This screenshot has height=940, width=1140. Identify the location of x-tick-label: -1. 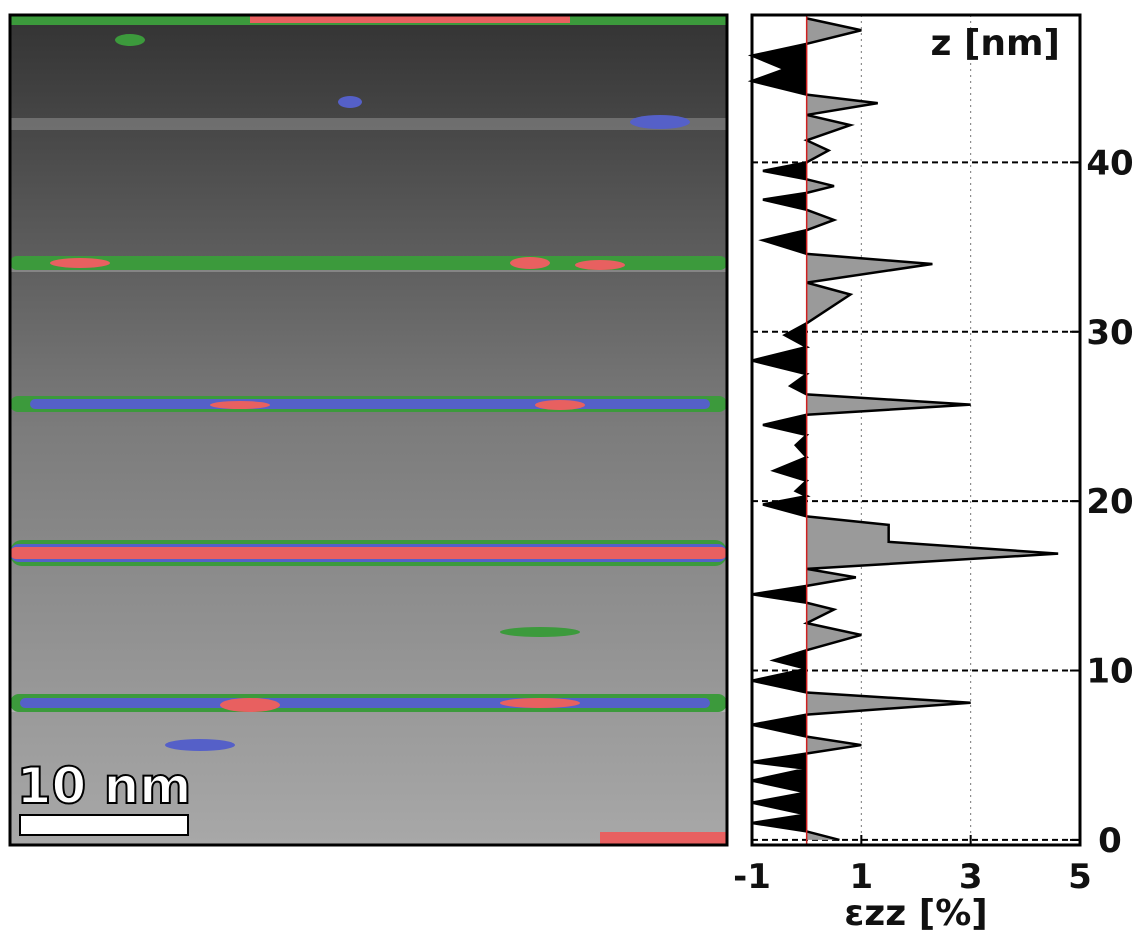
(752, 877).